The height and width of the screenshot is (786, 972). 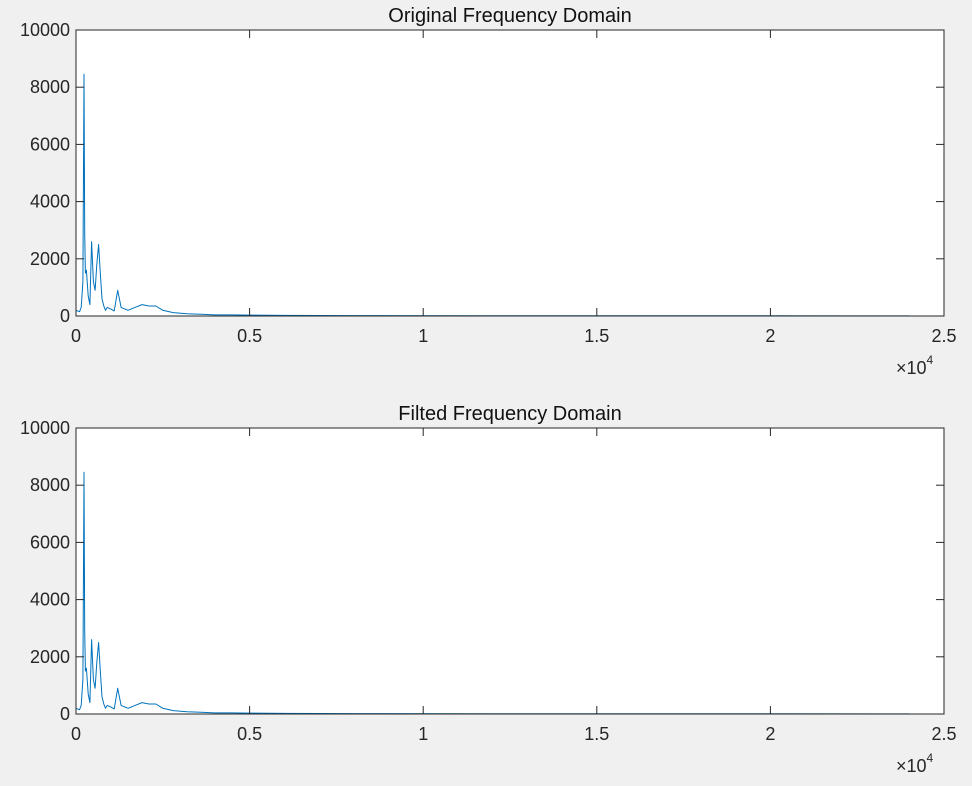 What do you see at coordinates (509, 16) in the screenshot?
I see `chart-title: Original Frequency Domain` at bounding box center [509, 16].